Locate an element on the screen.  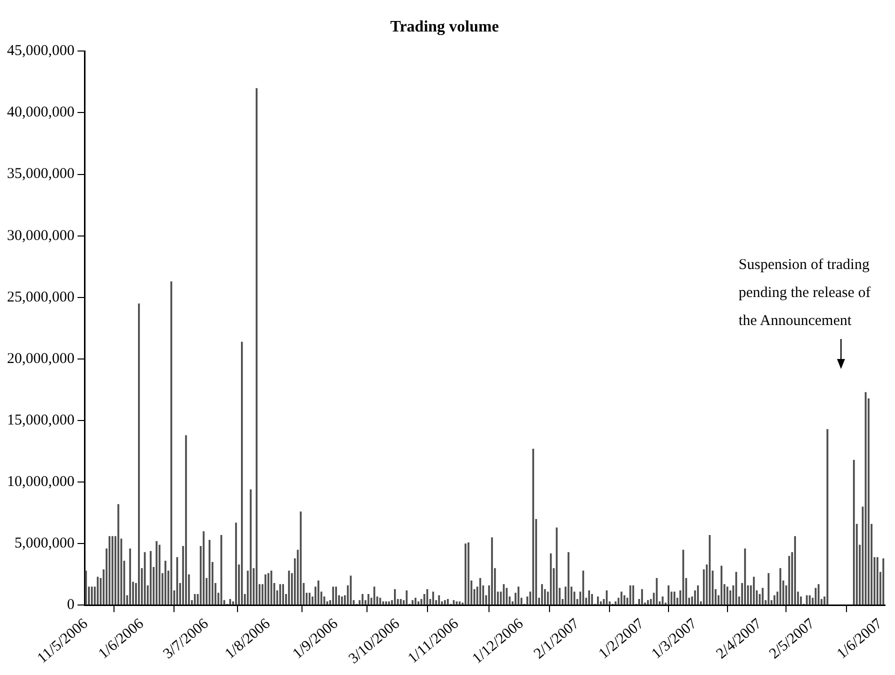
y-tick-label: 10,000,000 is located at coordinates (40, 482).